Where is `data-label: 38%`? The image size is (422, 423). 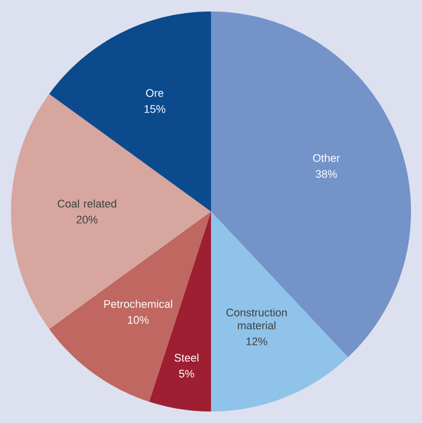
data-label: 38% is located at coordinates (326, 174).